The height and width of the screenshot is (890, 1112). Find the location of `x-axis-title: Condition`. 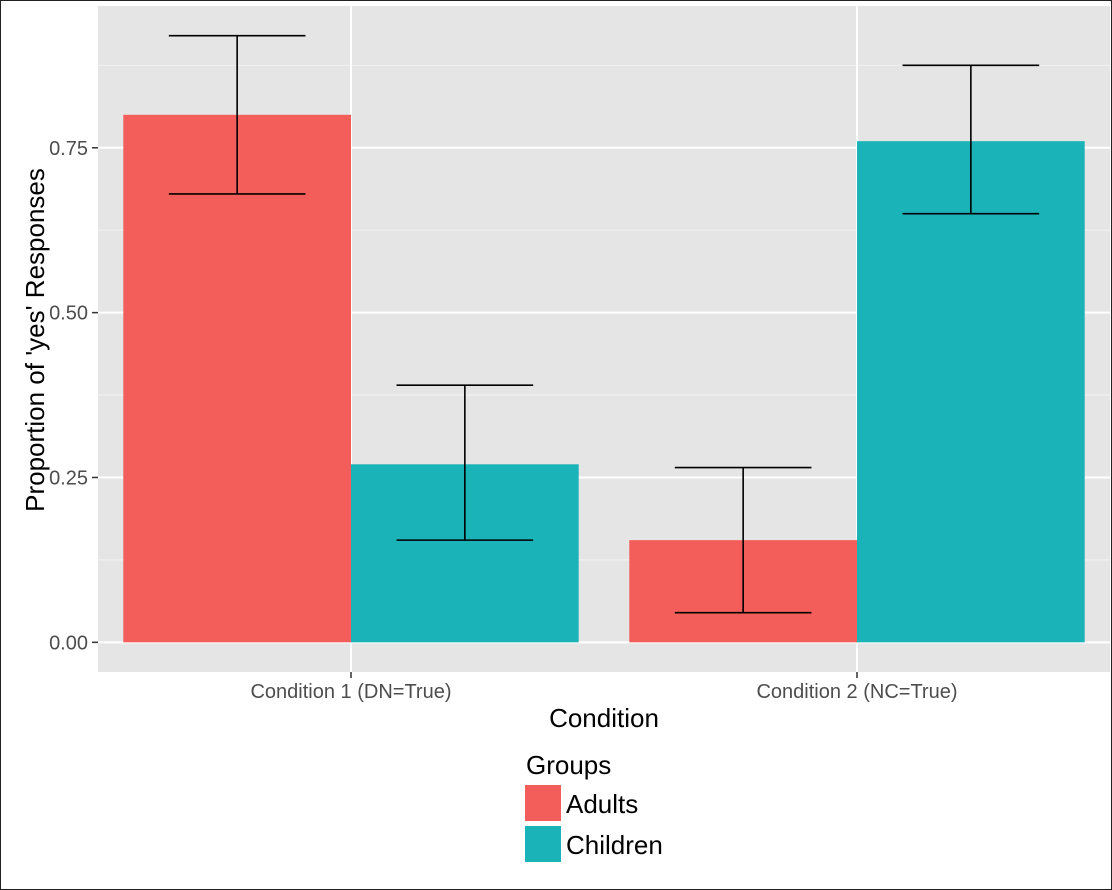

x-axis-title: Condition is located at coordinates (604, 718).